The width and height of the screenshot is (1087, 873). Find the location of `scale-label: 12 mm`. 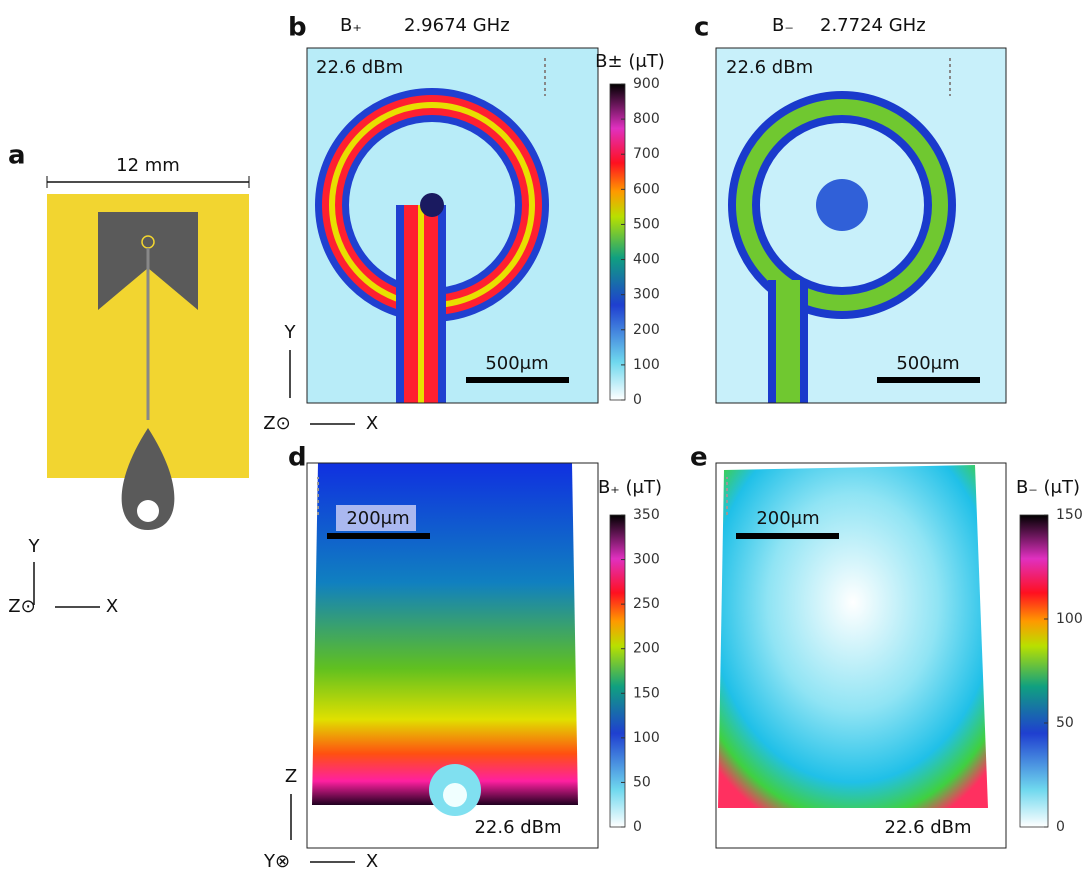

scale-label: 12 mm is located at coordinates (148, 165).